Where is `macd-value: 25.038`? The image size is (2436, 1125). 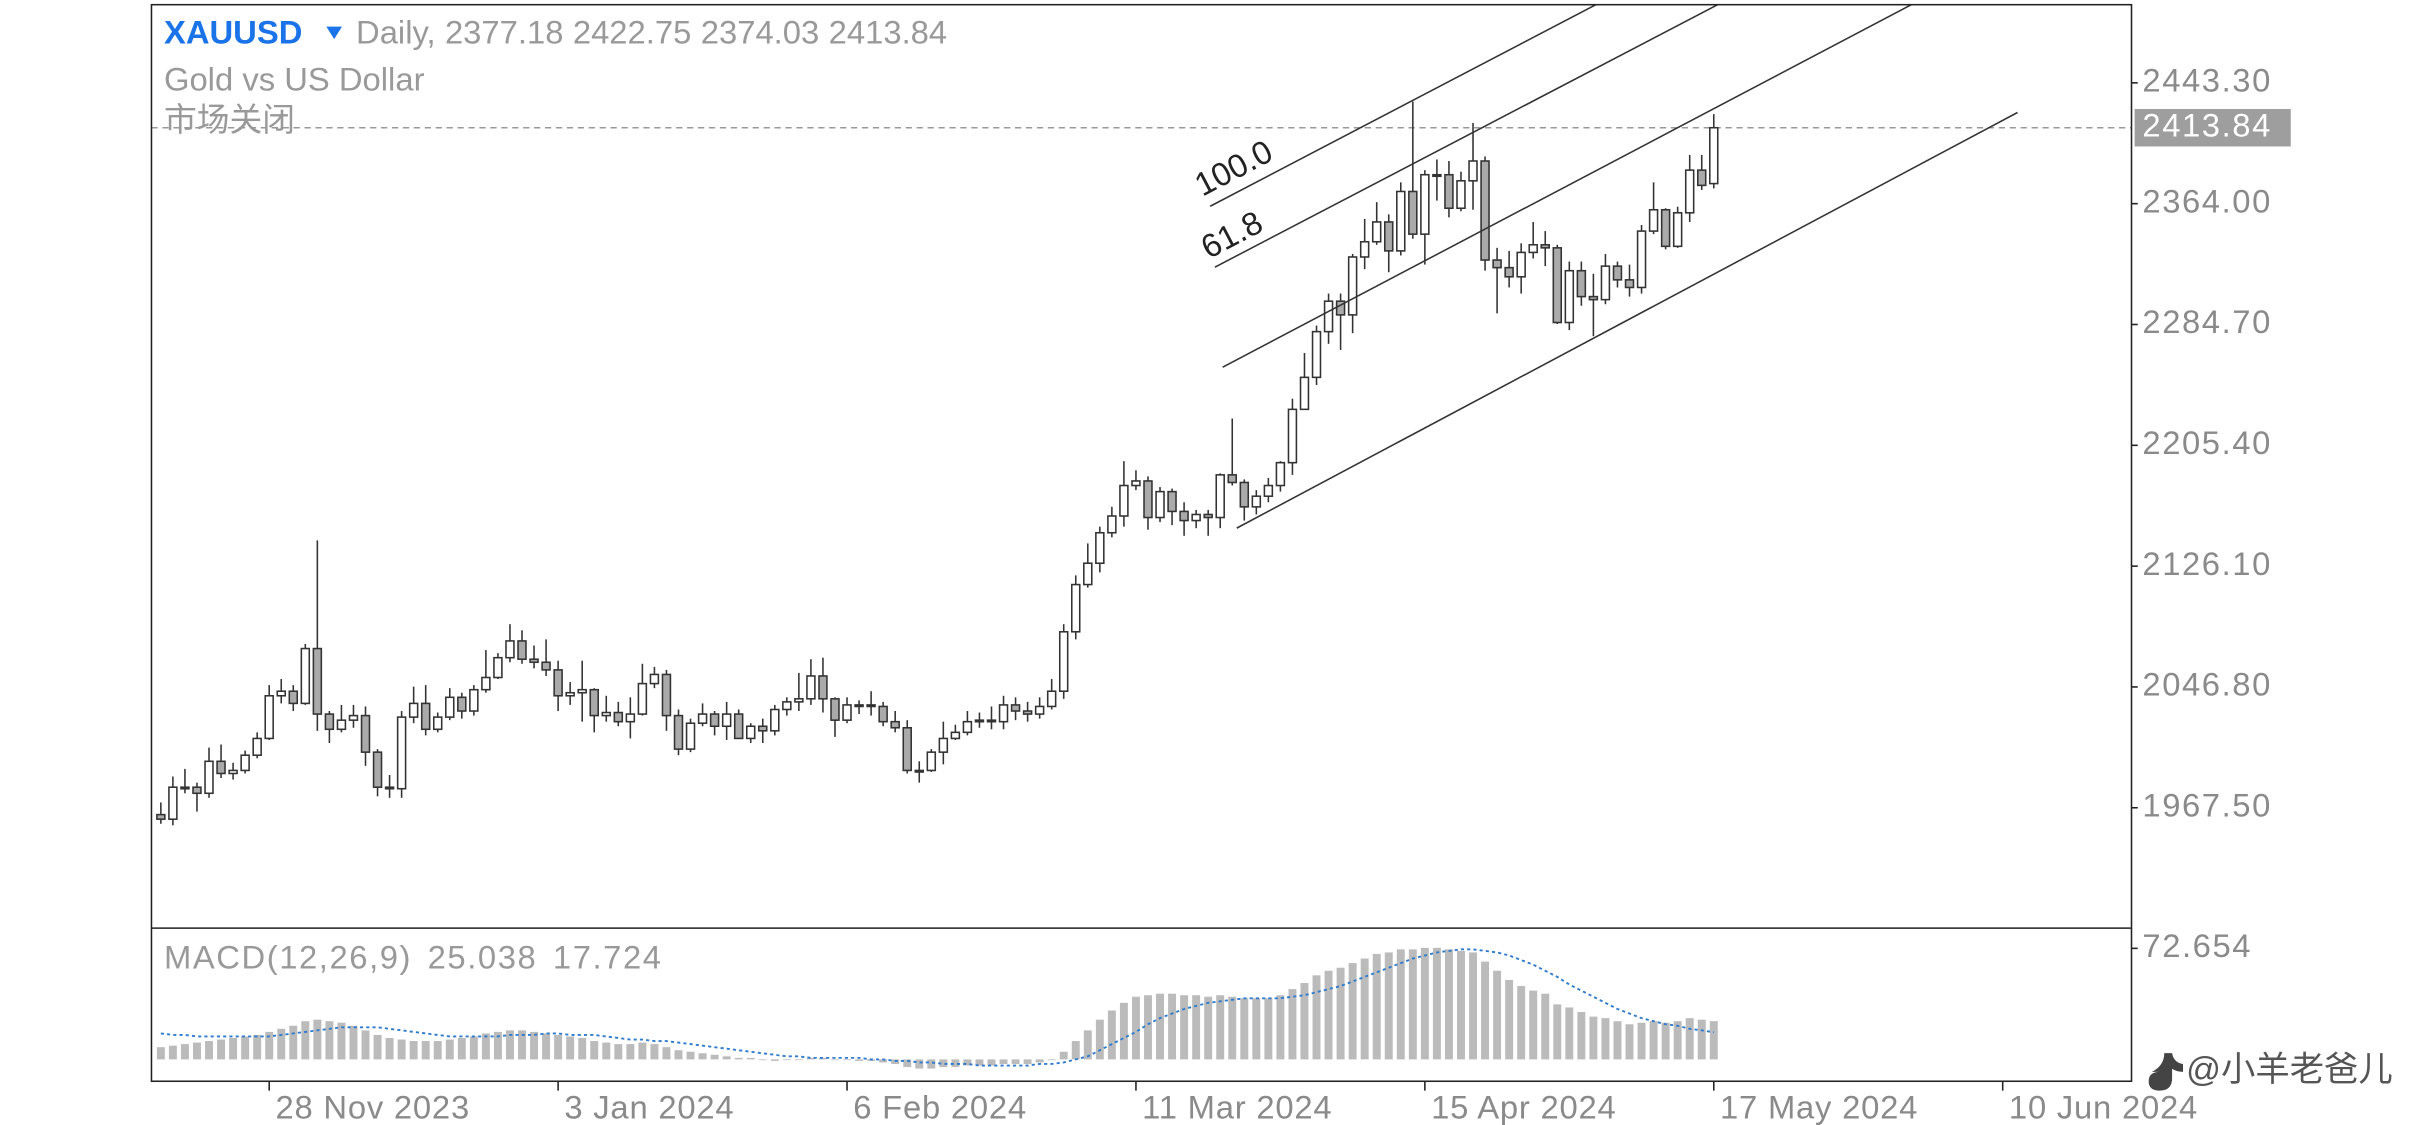
macd-value: 25.038 is located at coordinates (483, 957).